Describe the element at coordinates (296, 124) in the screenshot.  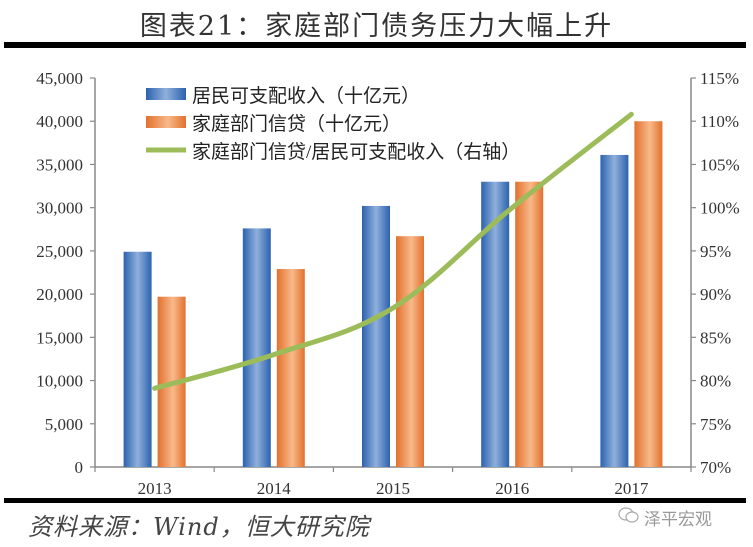
I see `legend-label: 家庭部门信贷（十亿元）` at that location.